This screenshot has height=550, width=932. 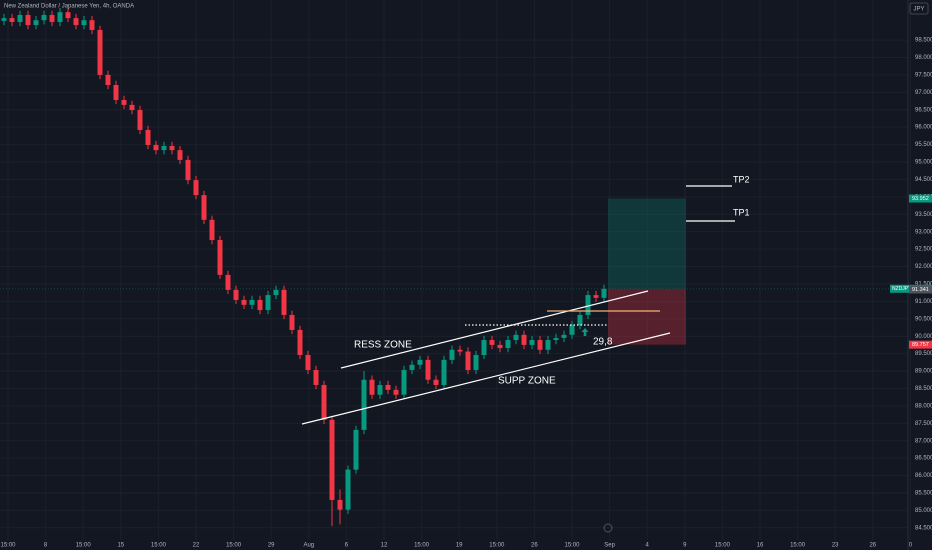 I want to click on y-tick-label: 98.000, so click(x=923, y=58).